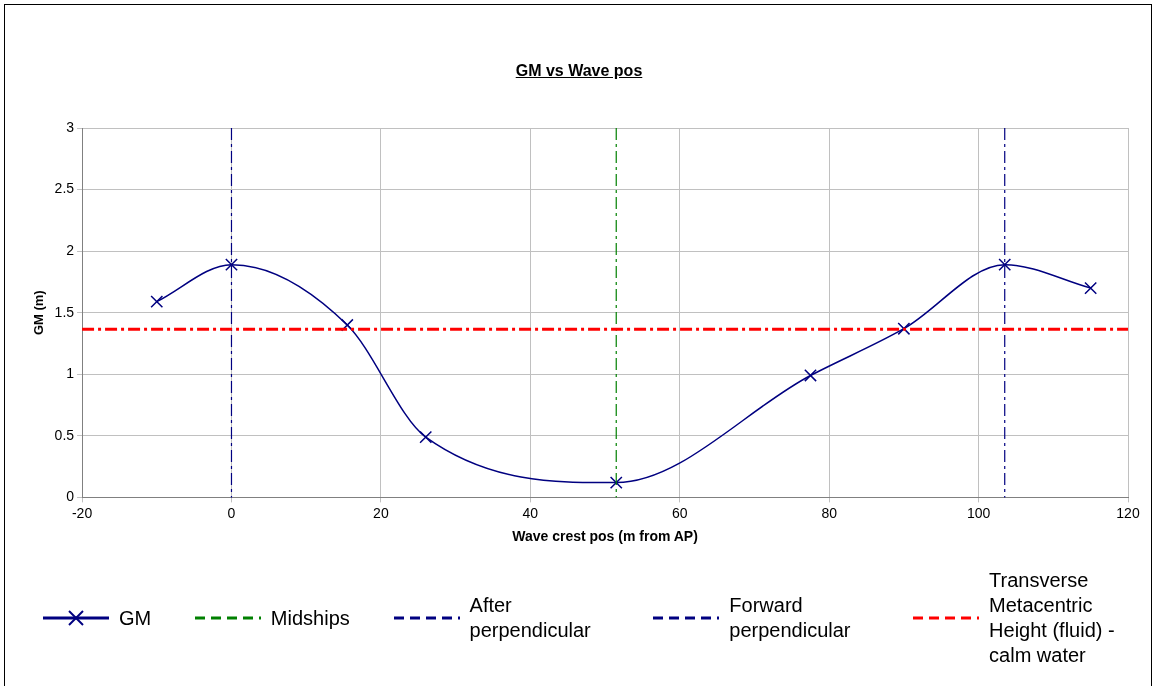 This screenshot has width=1158, height=686. What do you see at coordinates (579, 71) in the screenshot?
I see `chart-title: GM vs Wave pos` at bounding box center [579, 71].